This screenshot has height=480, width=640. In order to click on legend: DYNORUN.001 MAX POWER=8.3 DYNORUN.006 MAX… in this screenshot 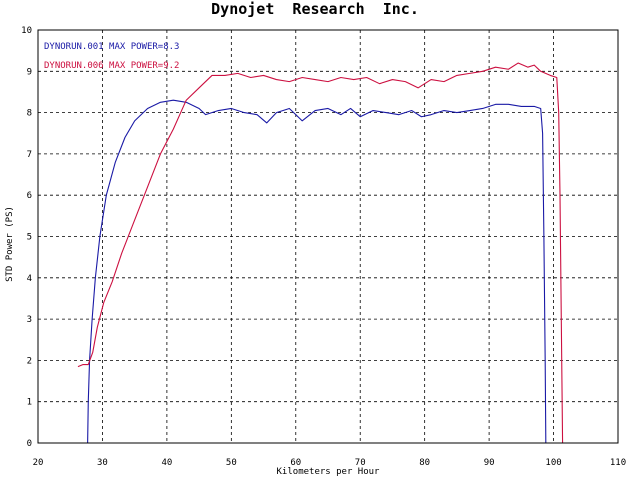, I will do `click(111, 56)`.